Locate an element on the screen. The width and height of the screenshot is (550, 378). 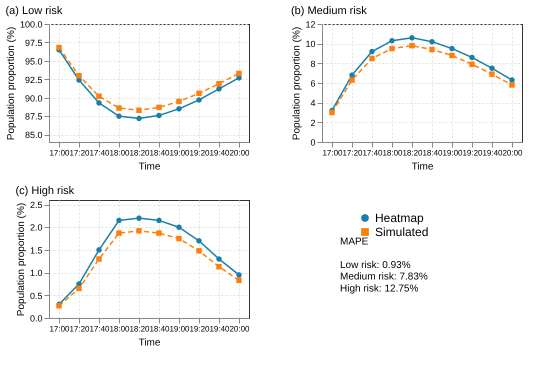
y-tick-label: 1.0 is located at coordinates (36, 273).